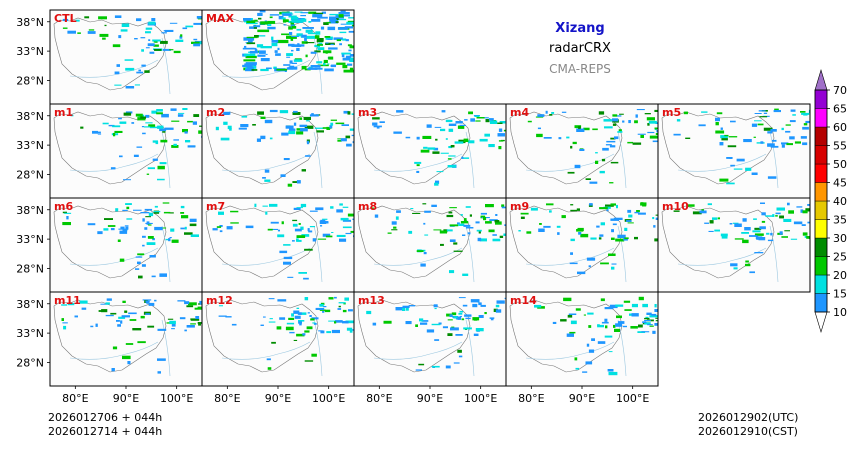 Image resolution: width=860 pixels, height=450 pixels. What do you see at coordinates (821, 173) in the screenshot?
I see `colorbar-segment` at bounding box center [821, 173].